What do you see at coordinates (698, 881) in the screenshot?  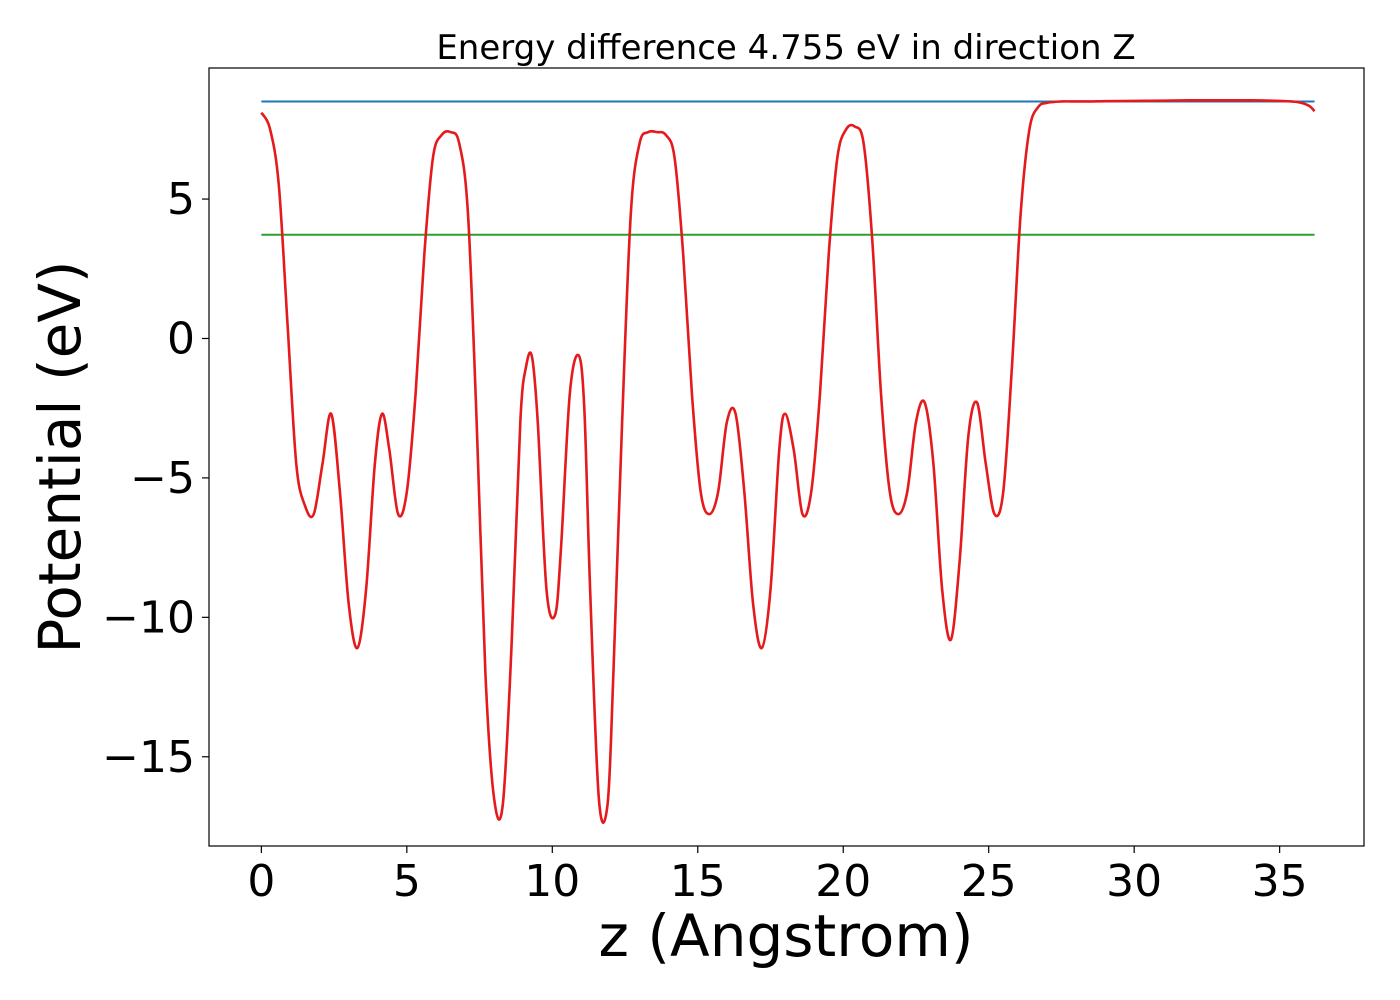 I see `x-tick-label: 15` at bounding box center [698, 881].